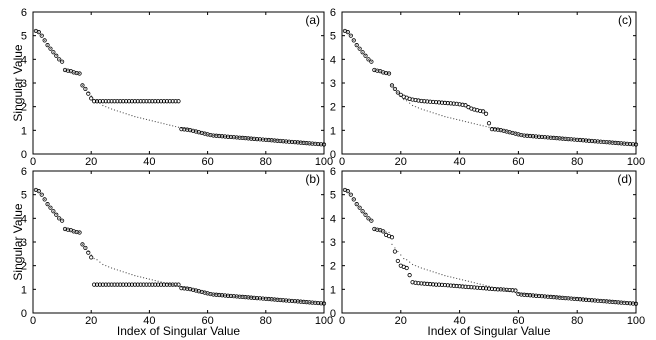 The image size is (656, 340). I want to click on y-tick-label: 2, so click(333, 108).